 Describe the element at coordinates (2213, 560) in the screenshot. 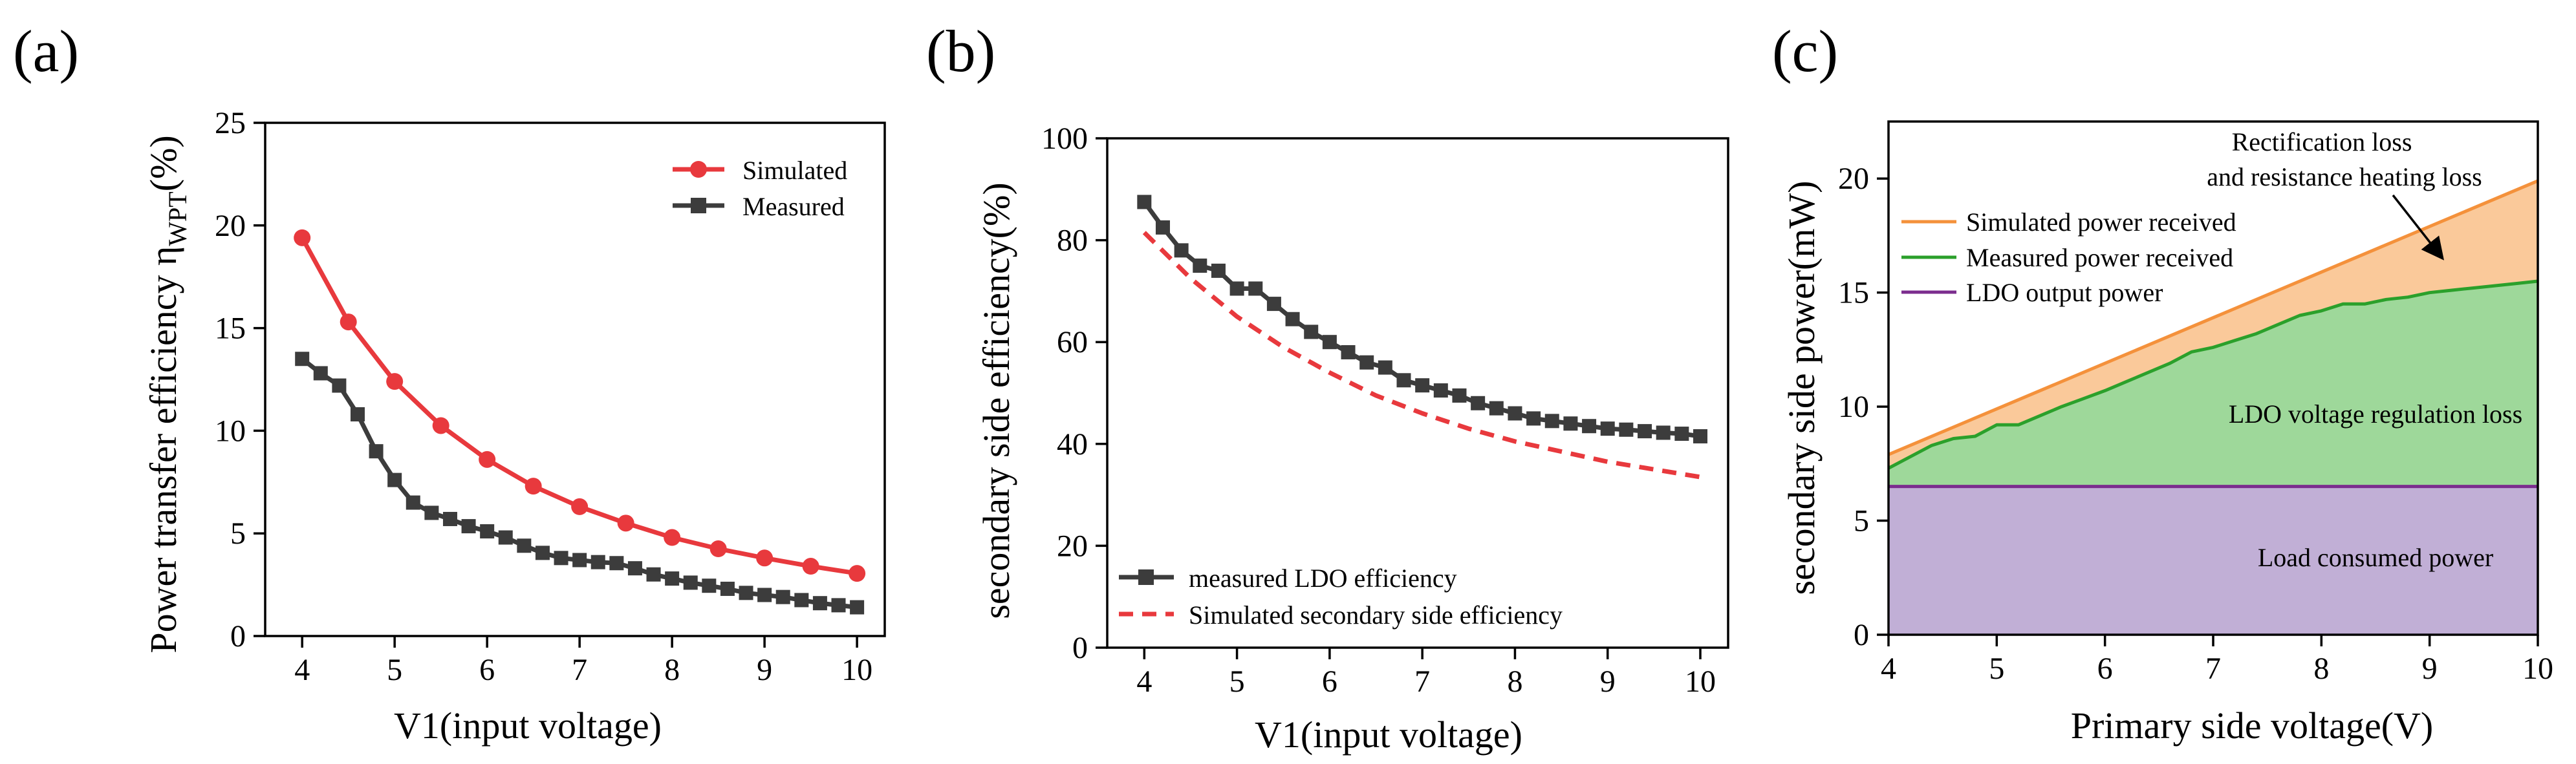

I see `area-ldo-output` at that location.